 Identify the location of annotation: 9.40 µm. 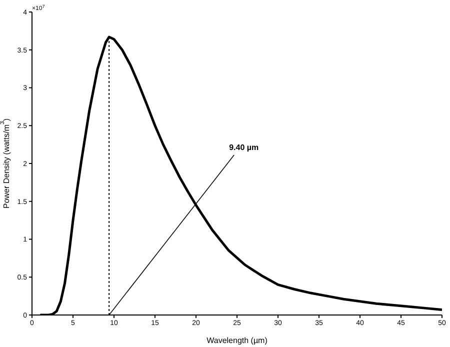
(244, 147).